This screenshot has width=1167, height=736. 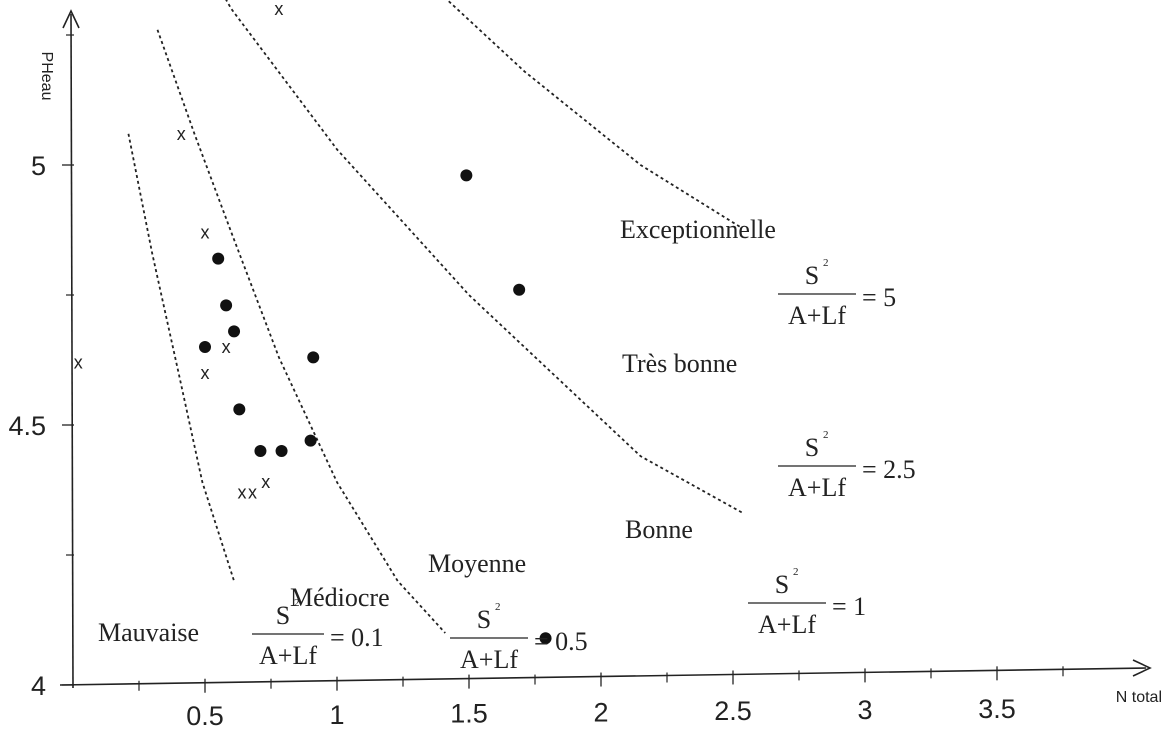 I want to click on formula-1: S 2 A+Lf = 1, so click(x=807, y=602).